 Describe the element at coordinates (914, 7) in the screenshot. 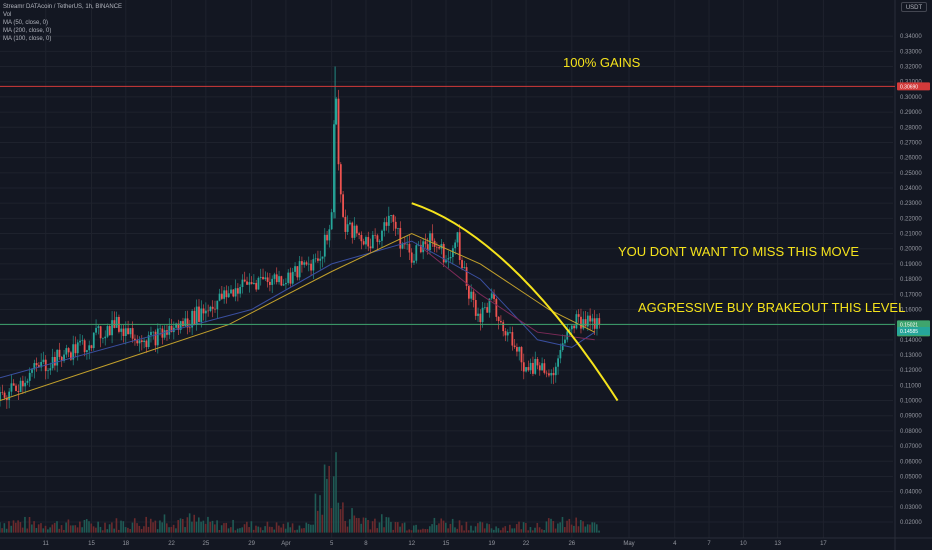

I see `currency-button: USDT` at that location.